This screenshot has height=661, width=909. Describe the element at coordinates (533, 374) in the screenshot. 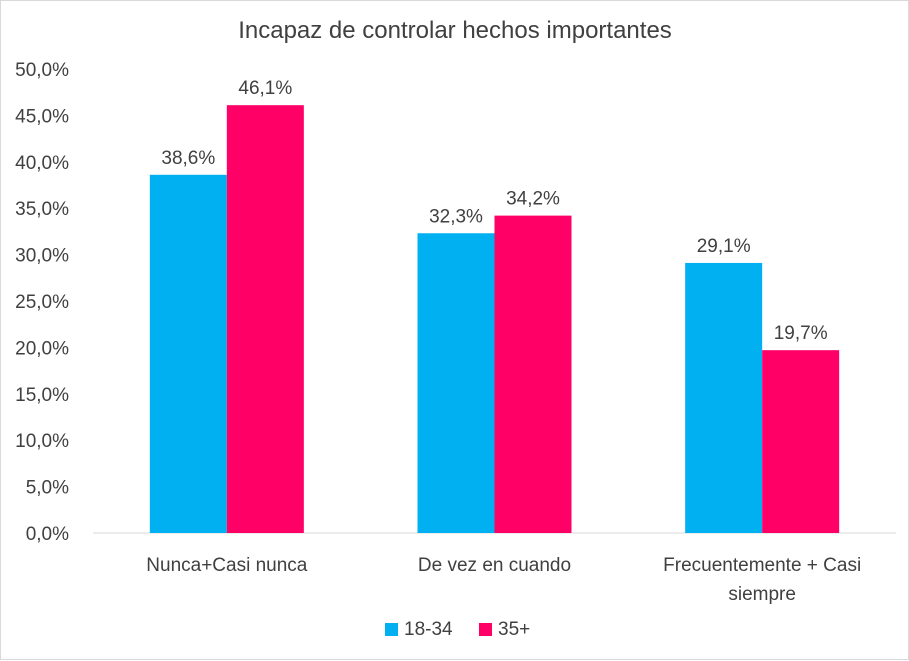

I see `bar-35+-1` at that location.